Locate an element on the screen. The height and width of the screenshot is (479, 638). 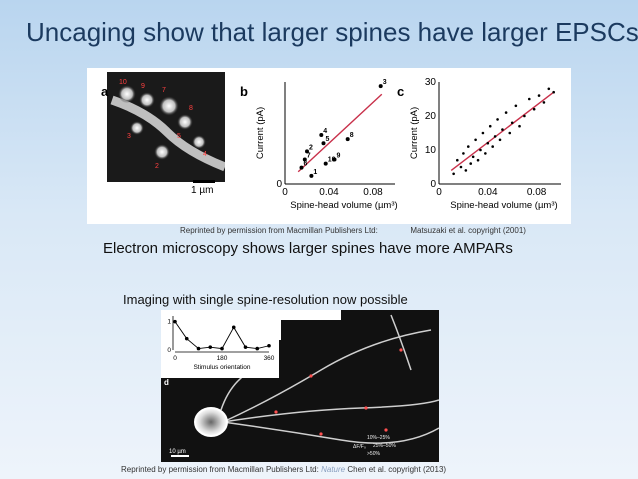
scale-bar is located at coordinates (204, 181).